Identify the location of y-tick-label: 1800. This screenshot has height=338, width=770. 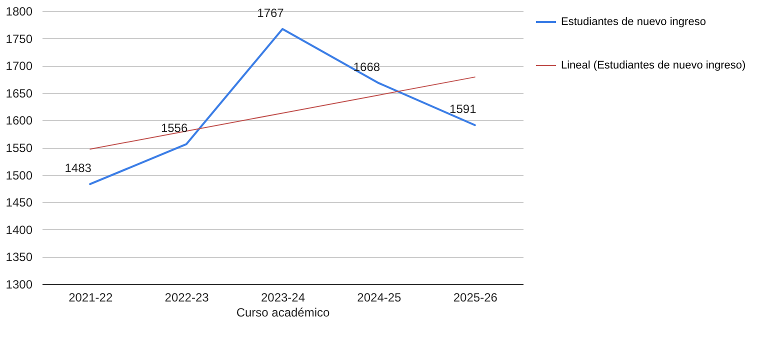
(19, 11).